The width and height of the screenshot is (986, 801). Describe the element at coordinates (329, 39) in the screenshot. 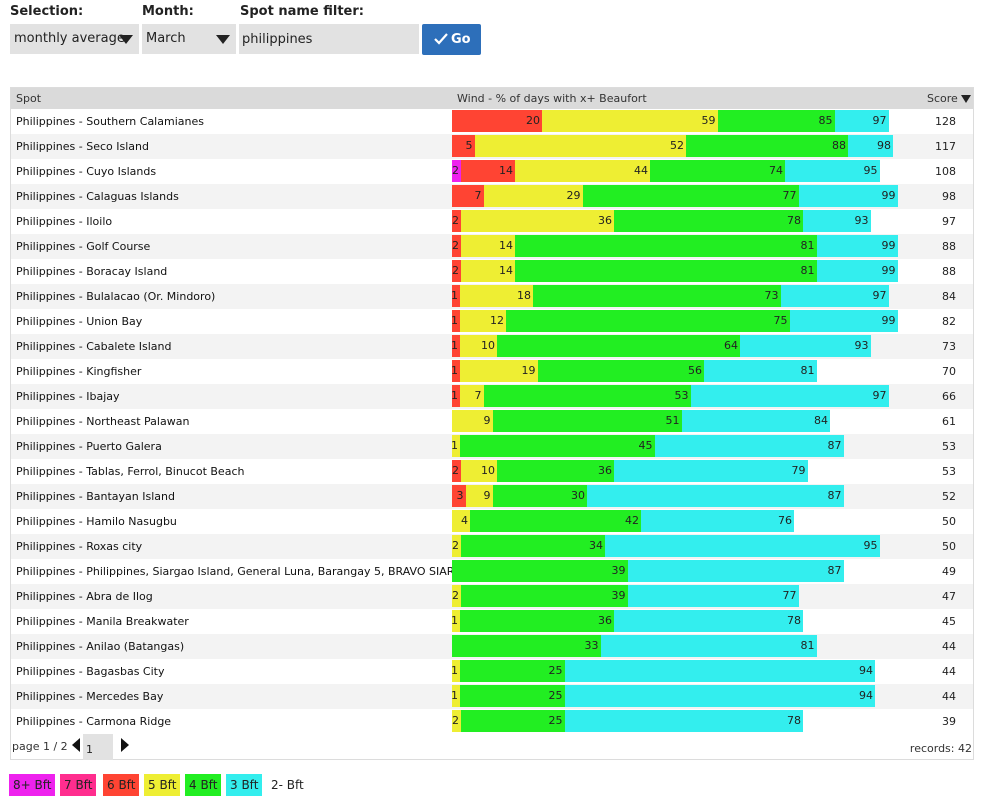

I see `spot-filter-input` at that location.